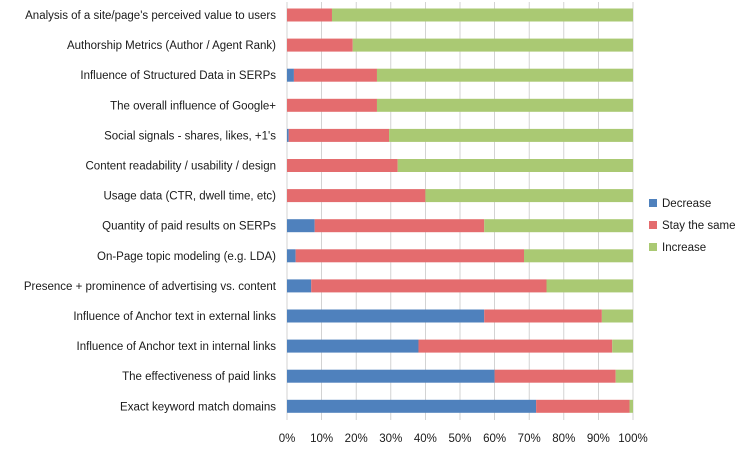 This screenshot has width=745, height=450. I want to click on x-tick-label: 0%, so click(287, 439).